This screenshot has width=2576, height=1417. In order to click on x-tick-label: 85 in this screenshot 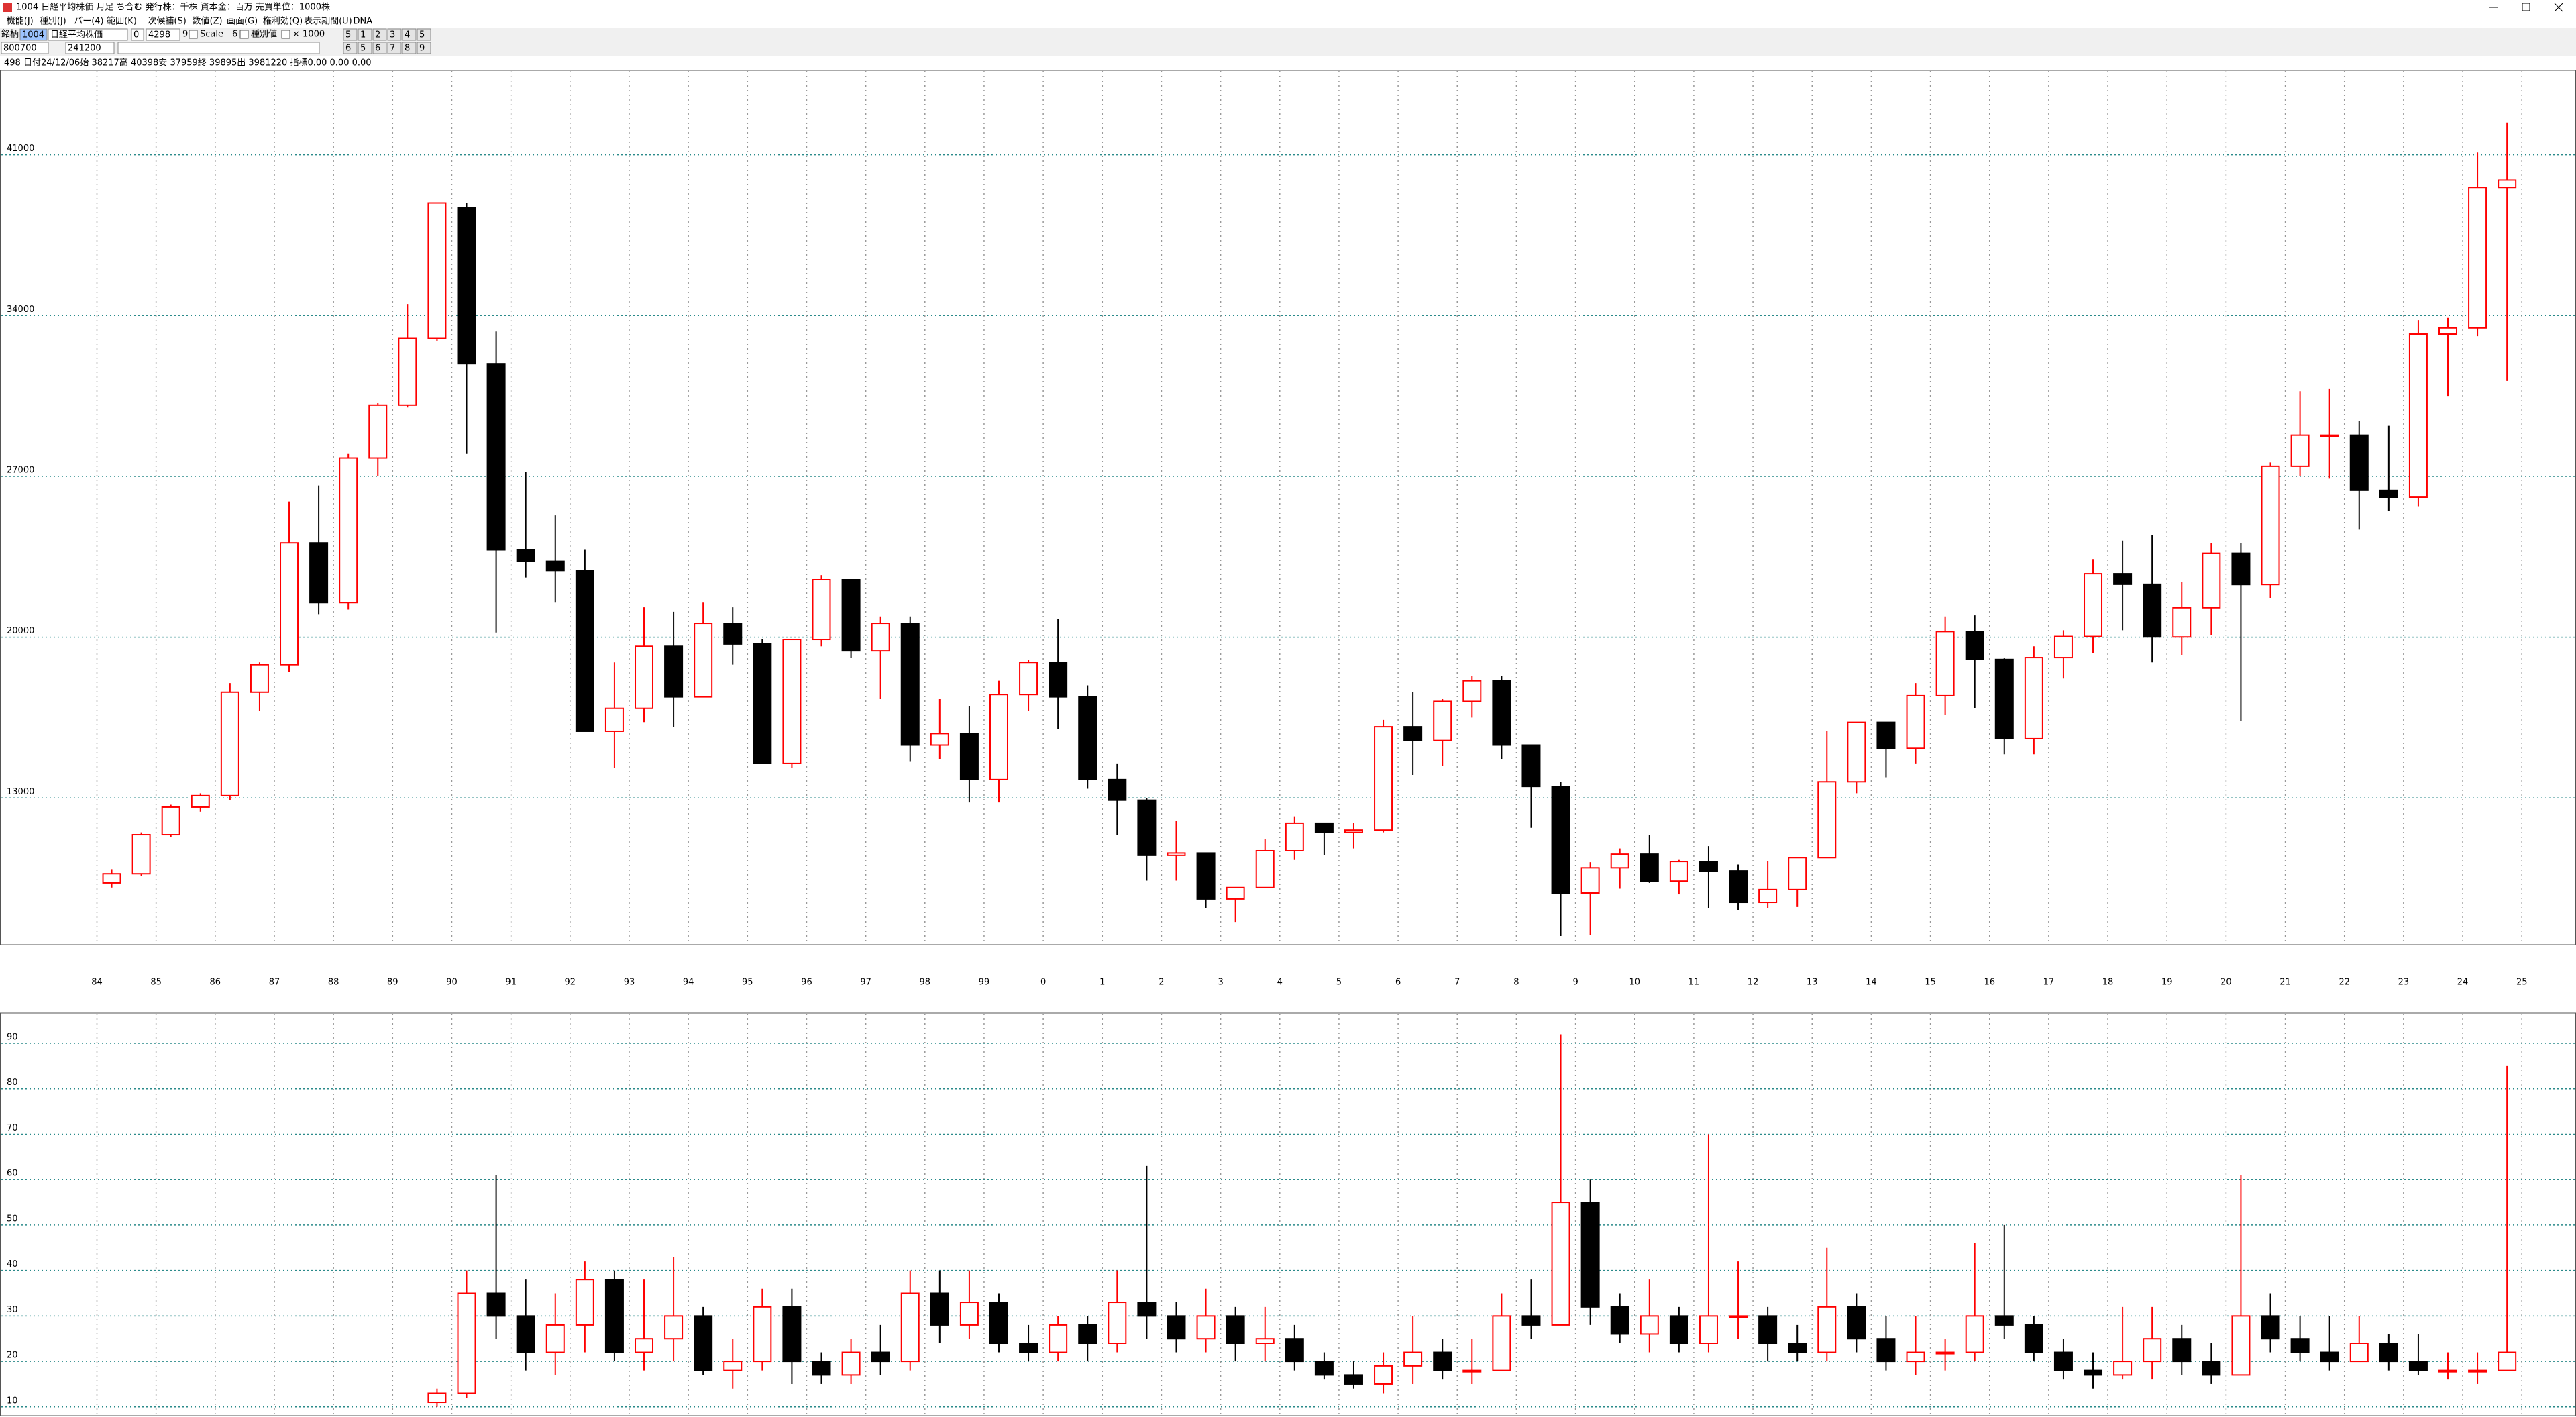, I will do `click(156, 983)`.